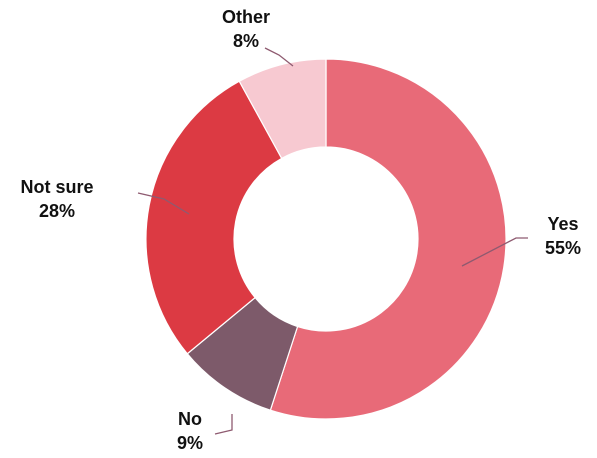 The image size is (597, 458). Describe the element at coordinates (57, 211) in the screenshot. I see `value-label-not-sure: 28%` at that location.